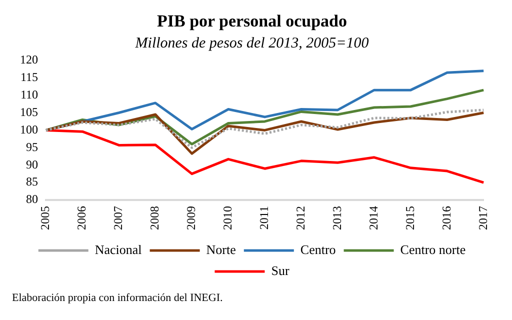 The height and width of the screenshot is (320, 512). What do you see at coordinates (29, 59) in the screenshot?
I see `y-tick-label: 120` at bounding box center [29, 59].